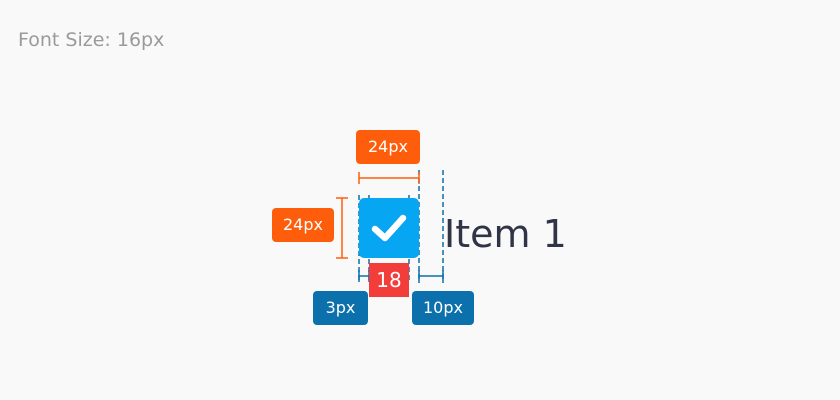 This screenshot has width=840, height=400. Describe the element at coordinates (303, 225) in the screenshot. I see `height-annotation-badge: 24px` at that location.